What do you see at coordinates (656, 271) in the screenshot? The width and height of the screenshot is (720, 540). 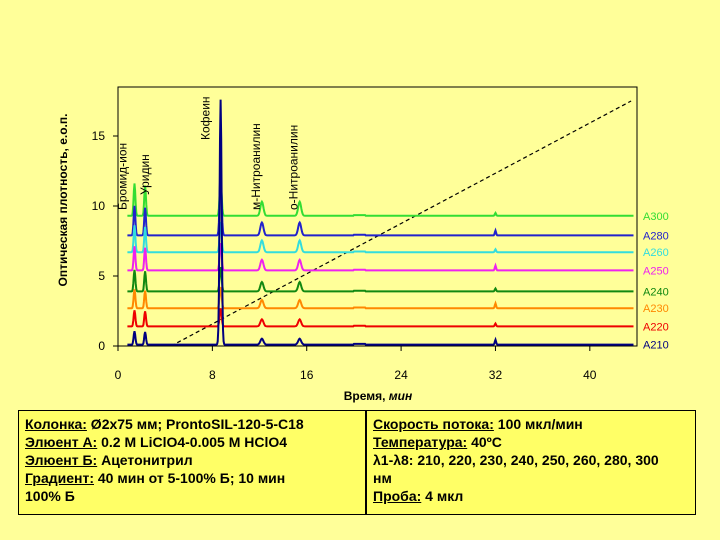 I see `series-label: A250` at bounding box center [656, 271].